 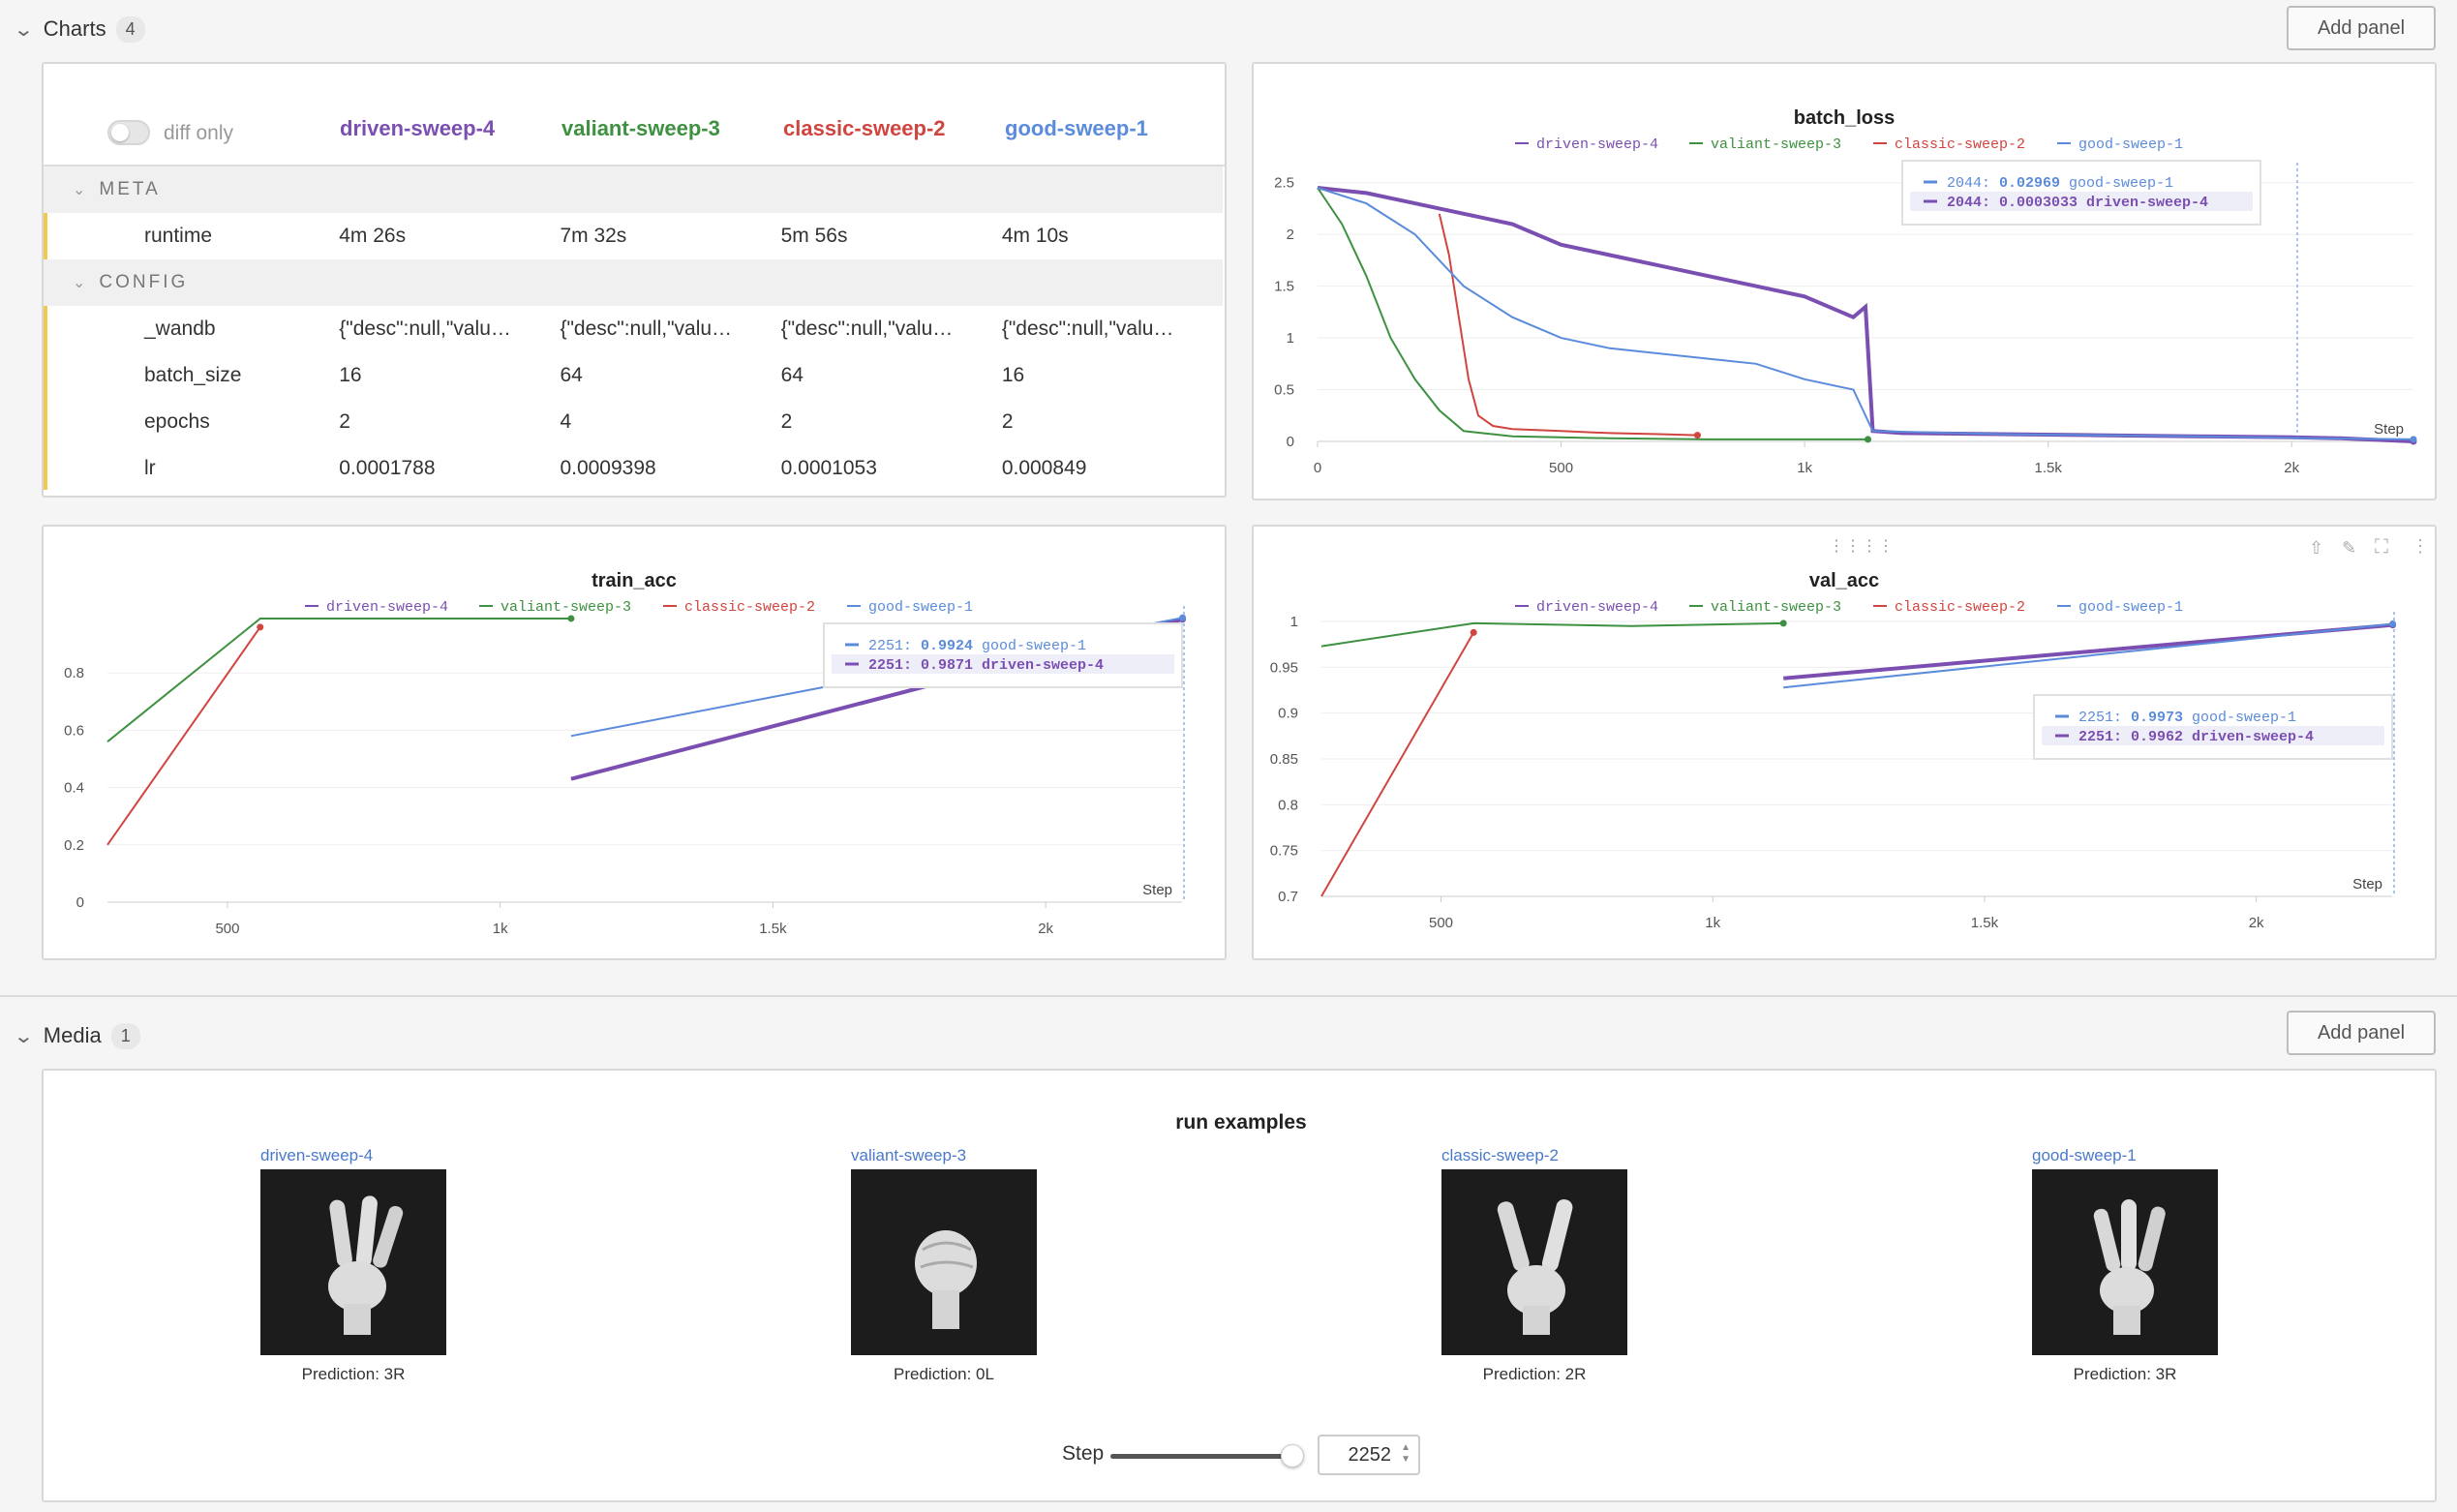 What do you see at coordinates (180, 329) in the screenshot?
I see `row-key: _wandb` at bounding box center [180, 329].